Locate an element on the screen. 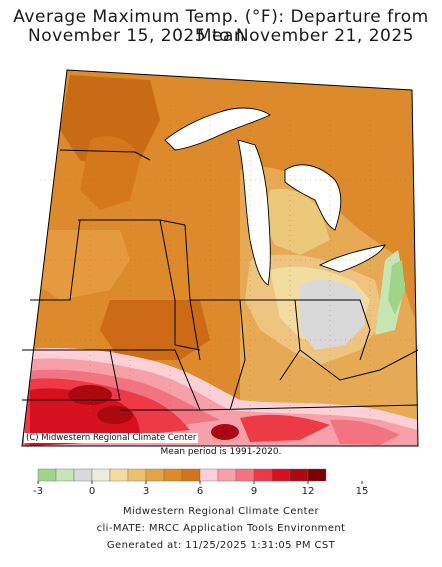 The width and height of the screenshot is (442, 567). legend-tick-label: 9 is located at coordinates (254, 491).